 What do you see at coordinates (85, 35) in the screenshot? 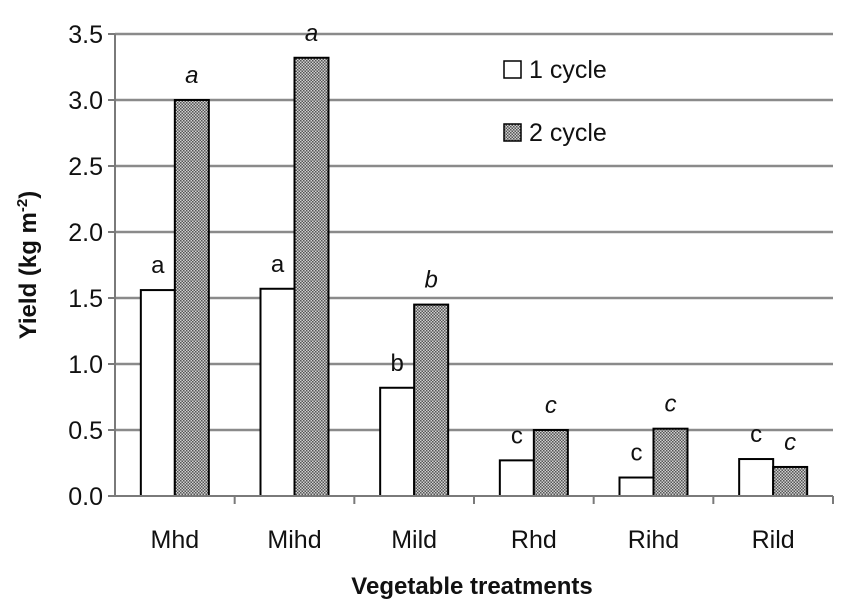
I see `y-tick-label: 3.5` at bounding box center [85, 35].